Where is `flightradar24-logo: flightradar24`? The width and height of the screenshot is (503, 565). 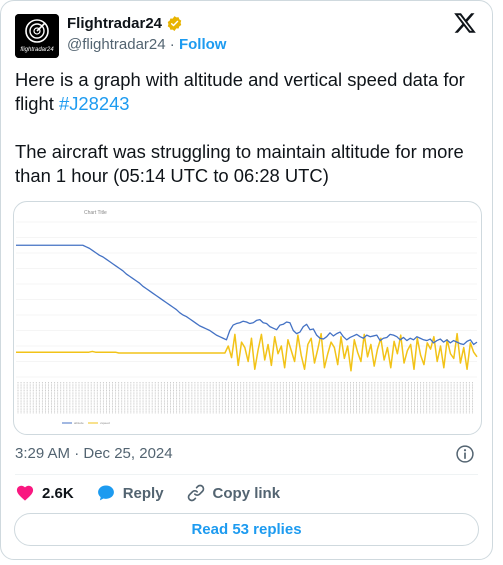 flightradar24-logo: flightradar24 is located at coordinates (37, 36).